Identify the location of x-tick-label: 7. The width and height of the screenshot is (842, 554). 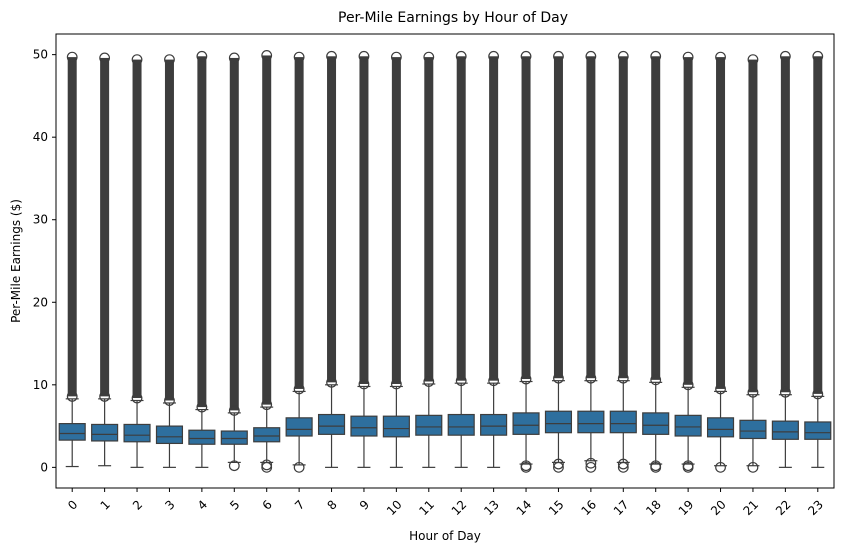
(299, 504).